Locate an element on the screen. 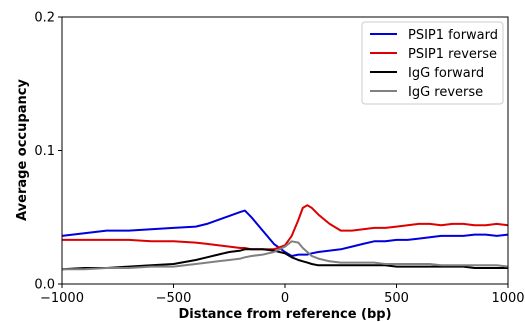 Image resolution: width=525 pixels, height=322 pixels. x-tick-label: 500 is located at coordinates (396, 298).